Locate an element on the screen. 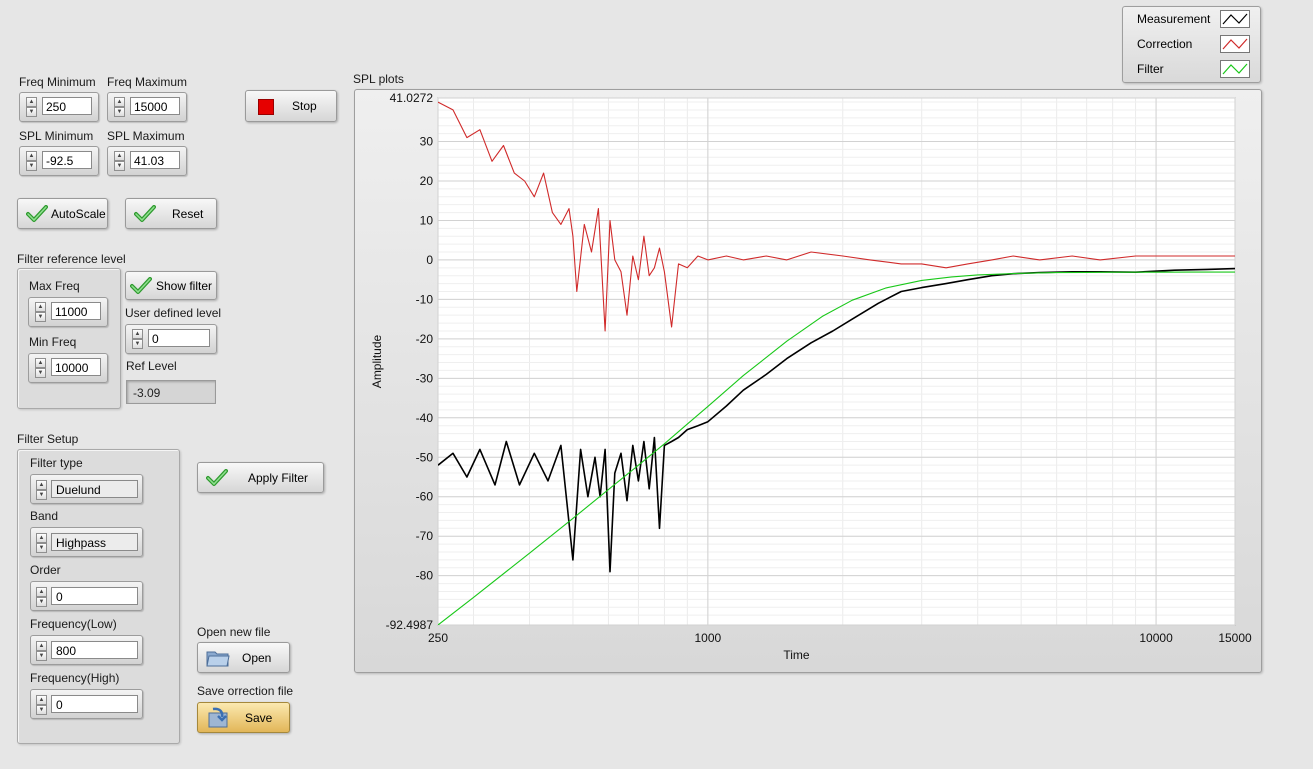 This screenshot has width=1313, height=769. open-button: Open is located at coordinates (243, 657).